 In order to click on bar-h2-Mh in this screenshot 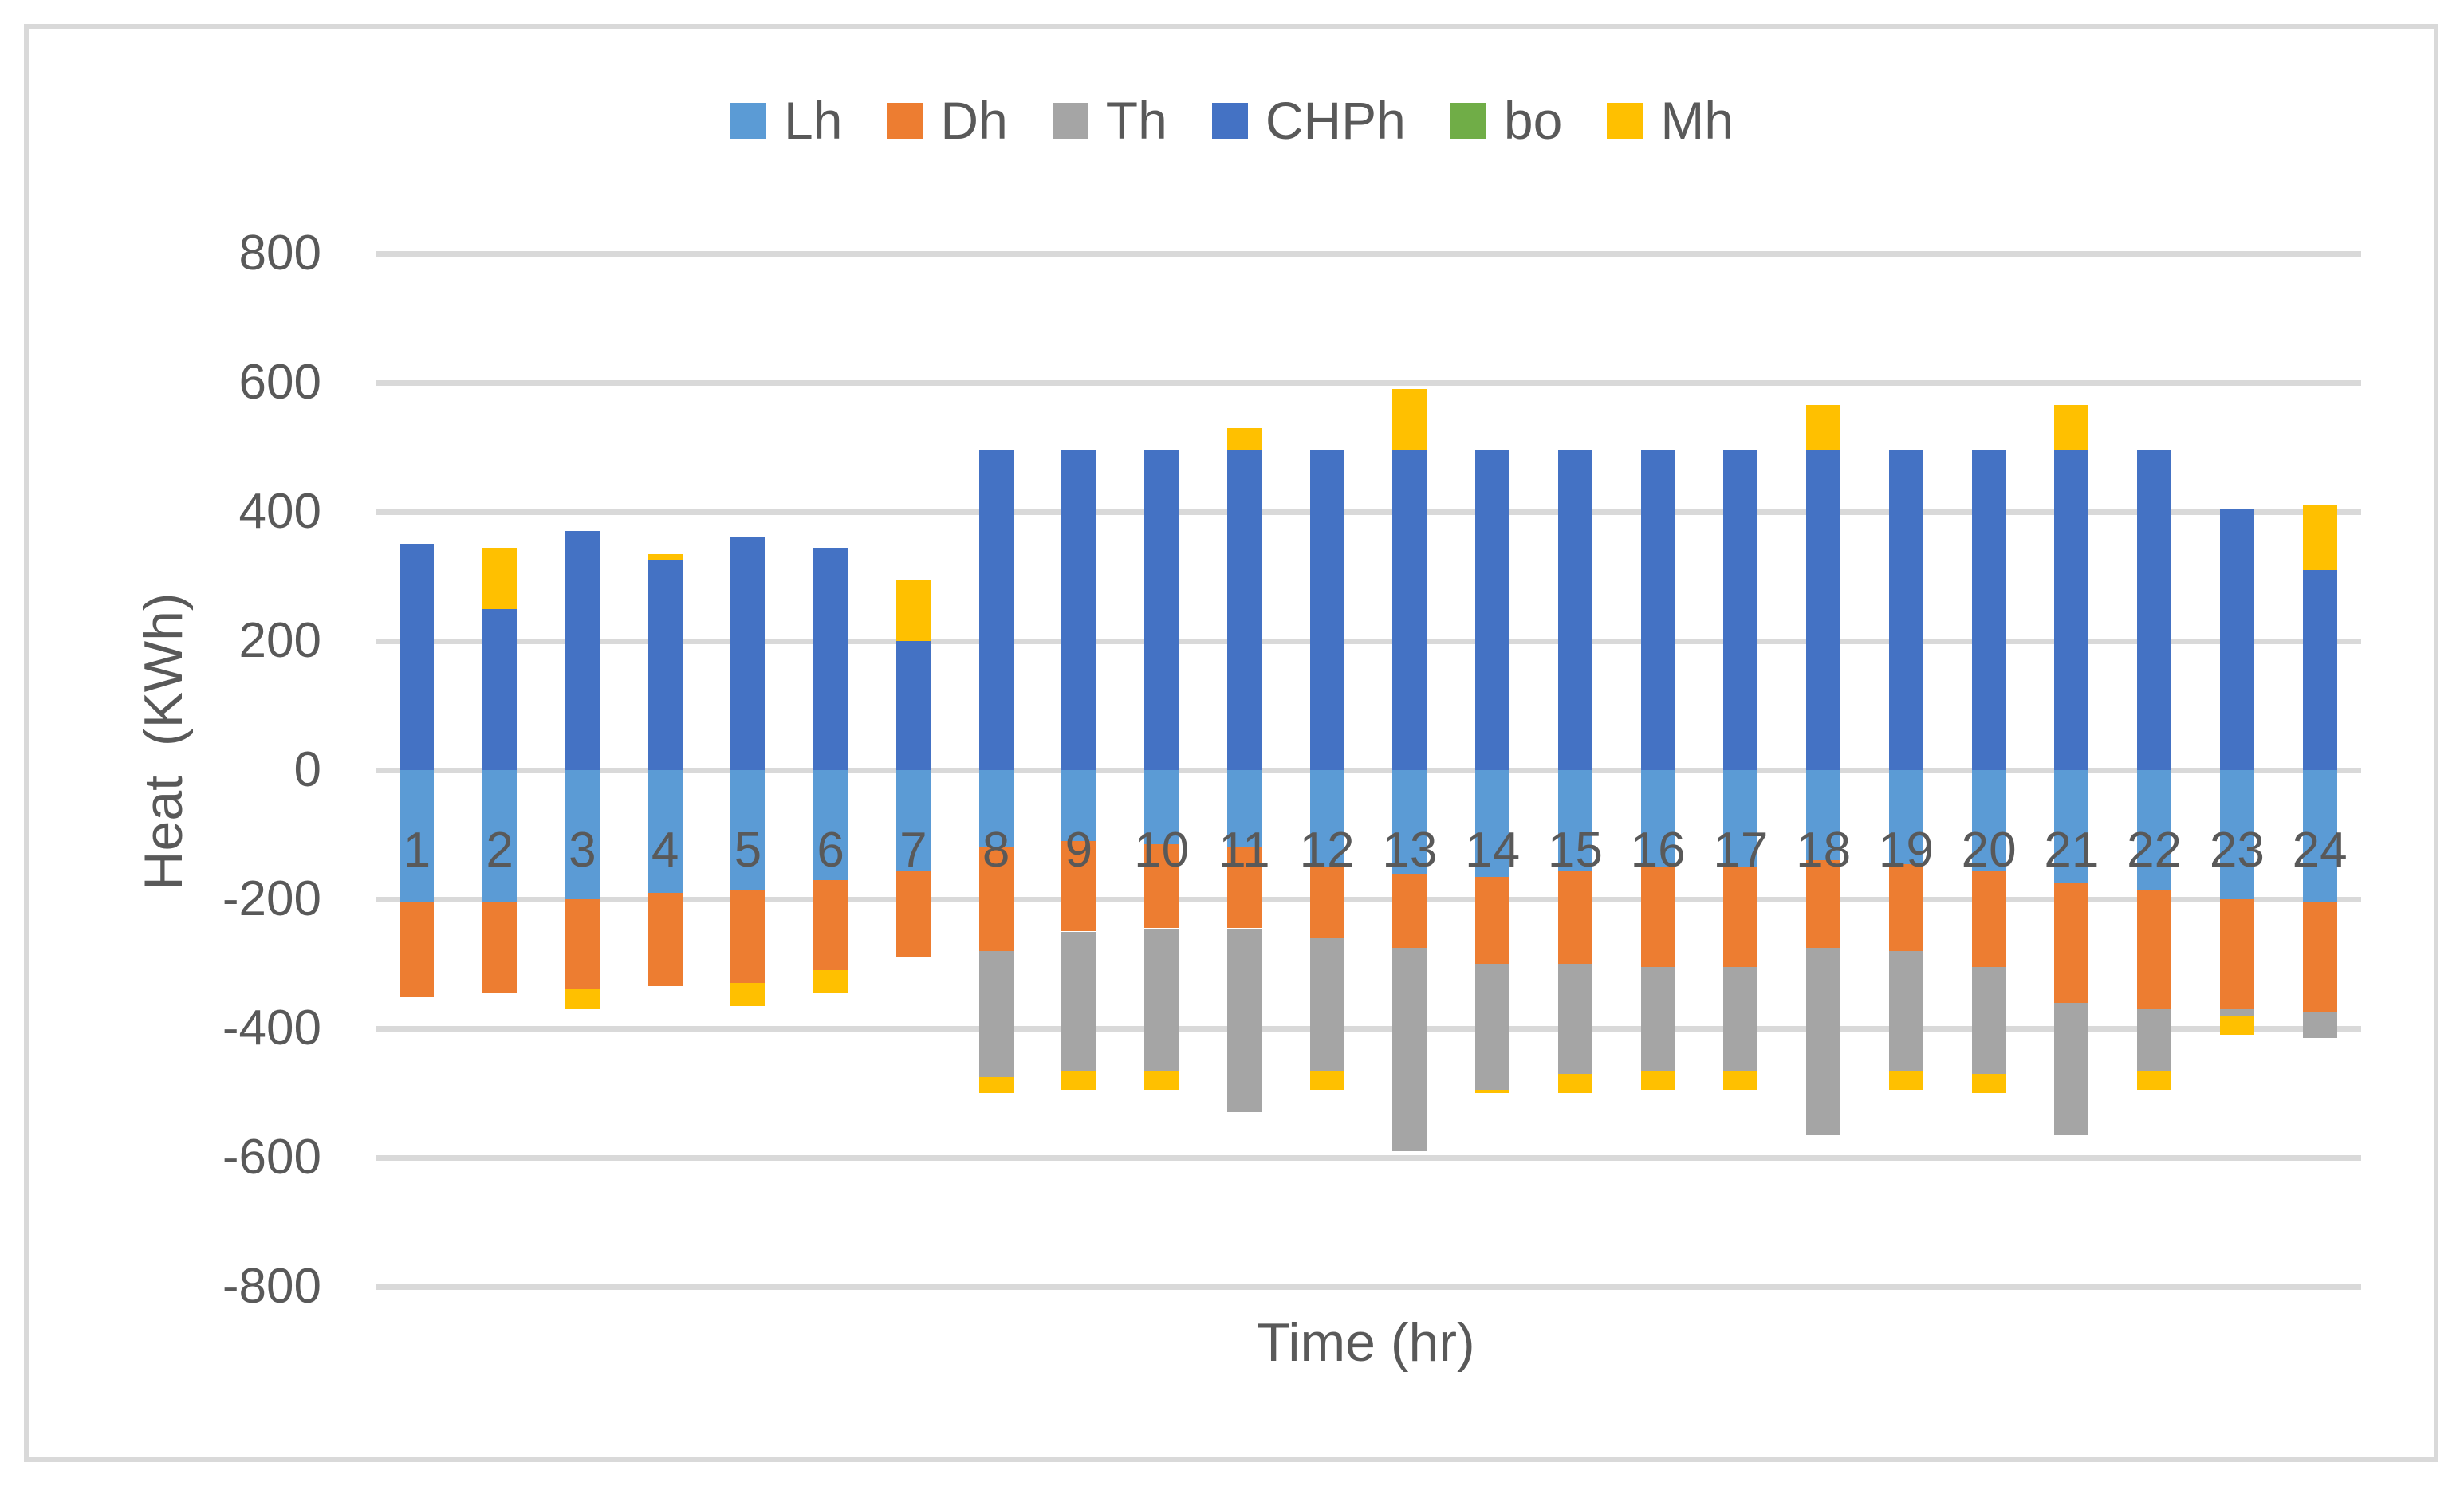, I will do `click(500, 578)`.